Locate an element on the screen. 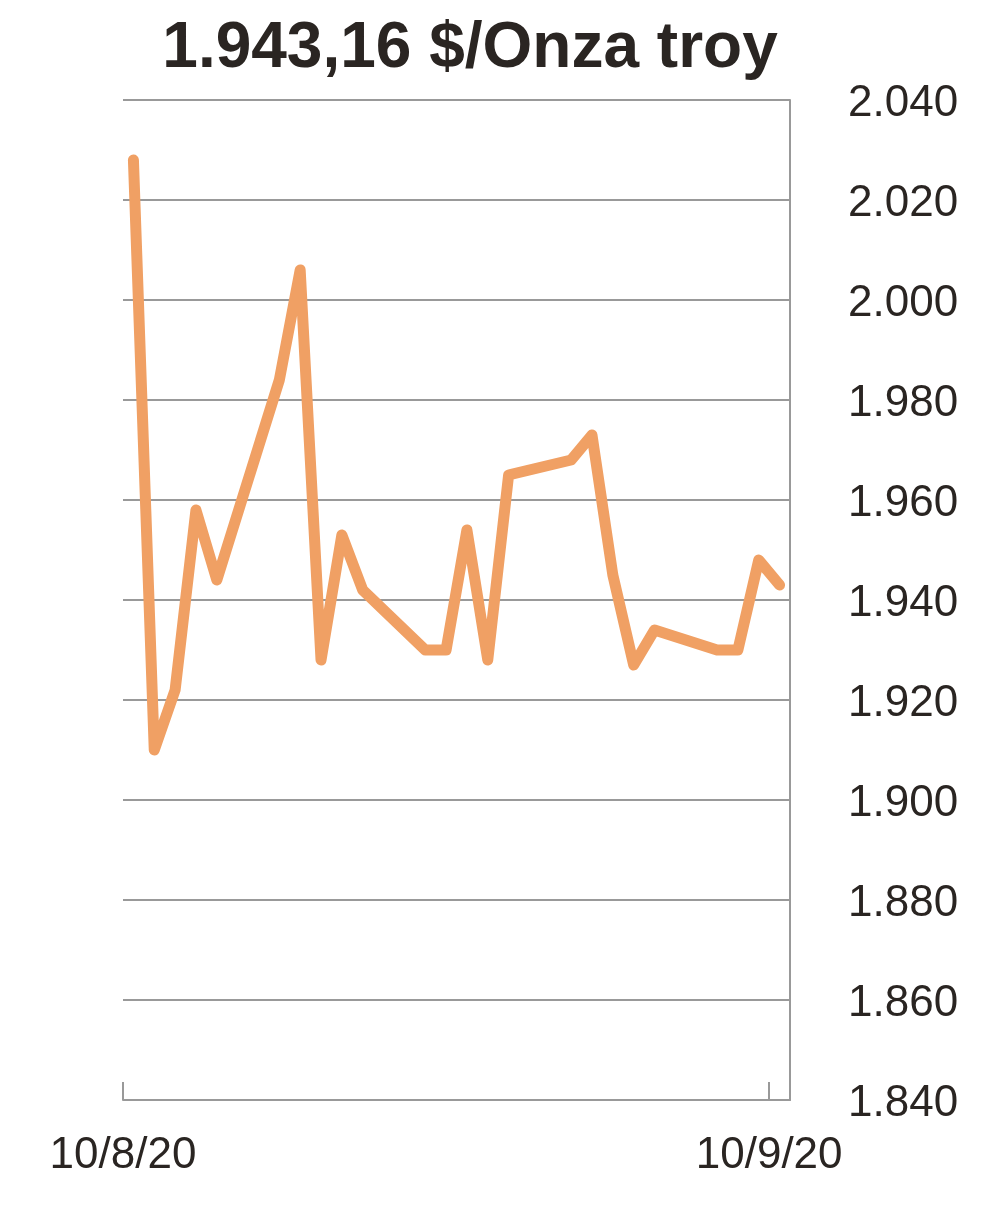 The width and height of the screenshot is (1000, 1207). y-tick-label: 1.880 is located at coordinates (903, 900).